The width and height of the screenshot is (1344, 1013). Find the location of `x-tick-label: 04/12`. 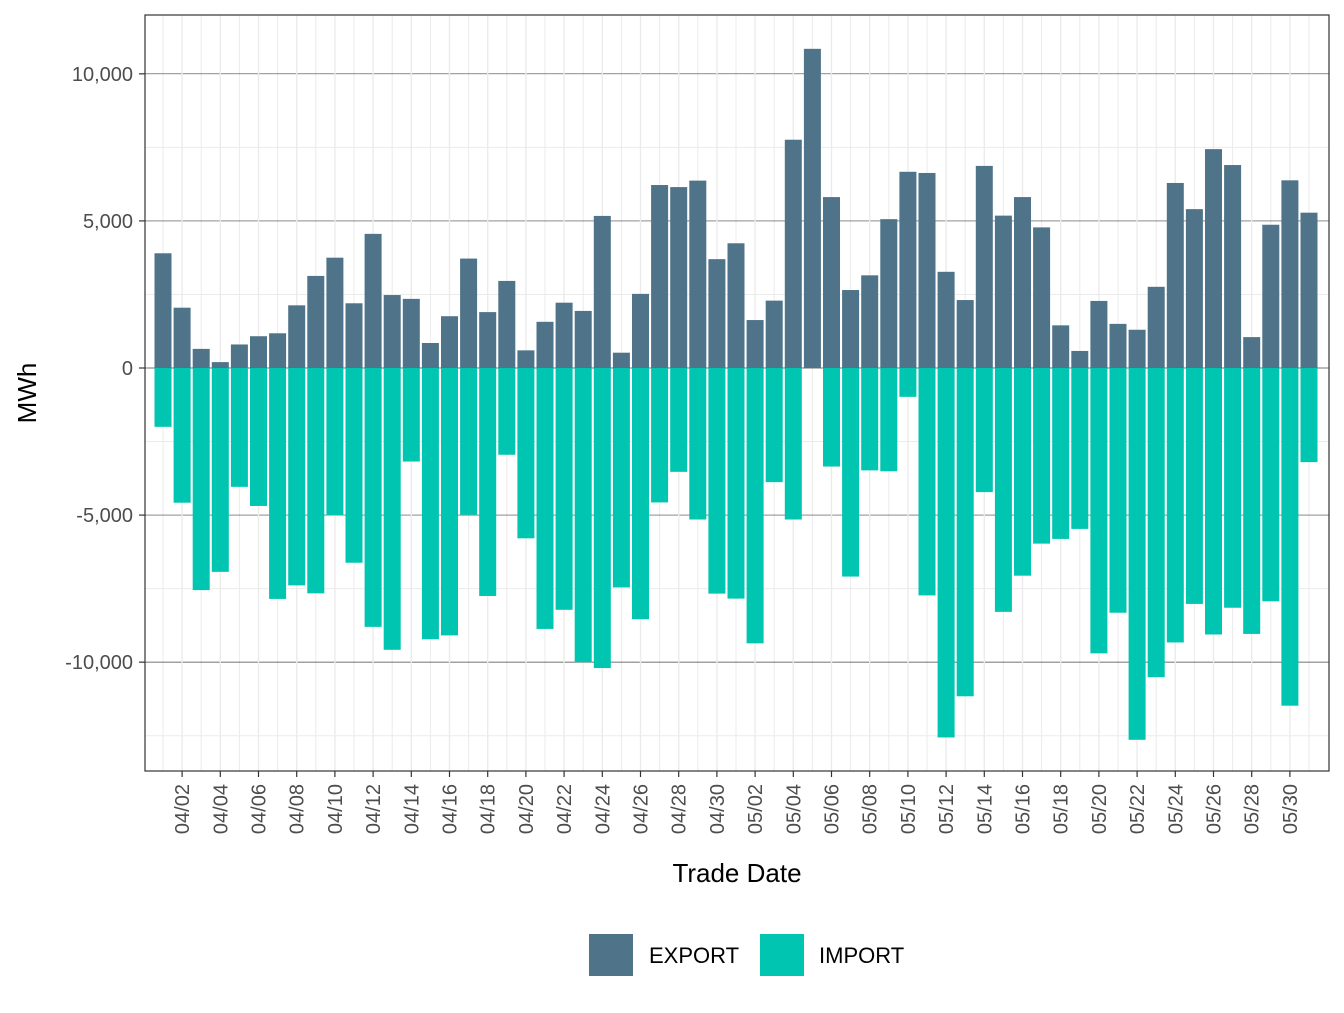

x-tick-label: 04/12 is located at coordinates (374, 809).